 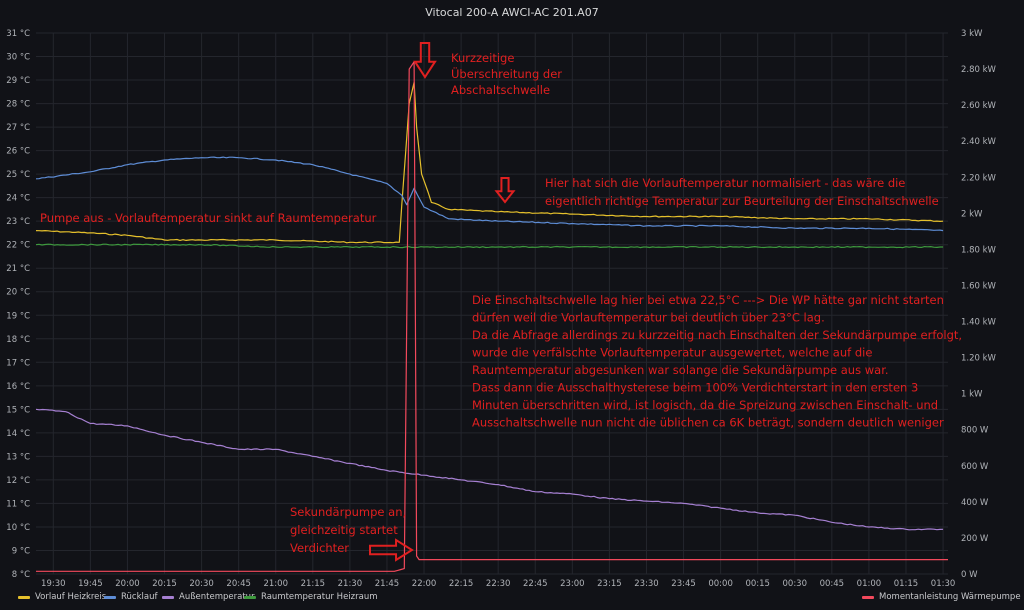 I want to click on annotation-sekundaer-line: Verdichter, so click(x=319, y=548).